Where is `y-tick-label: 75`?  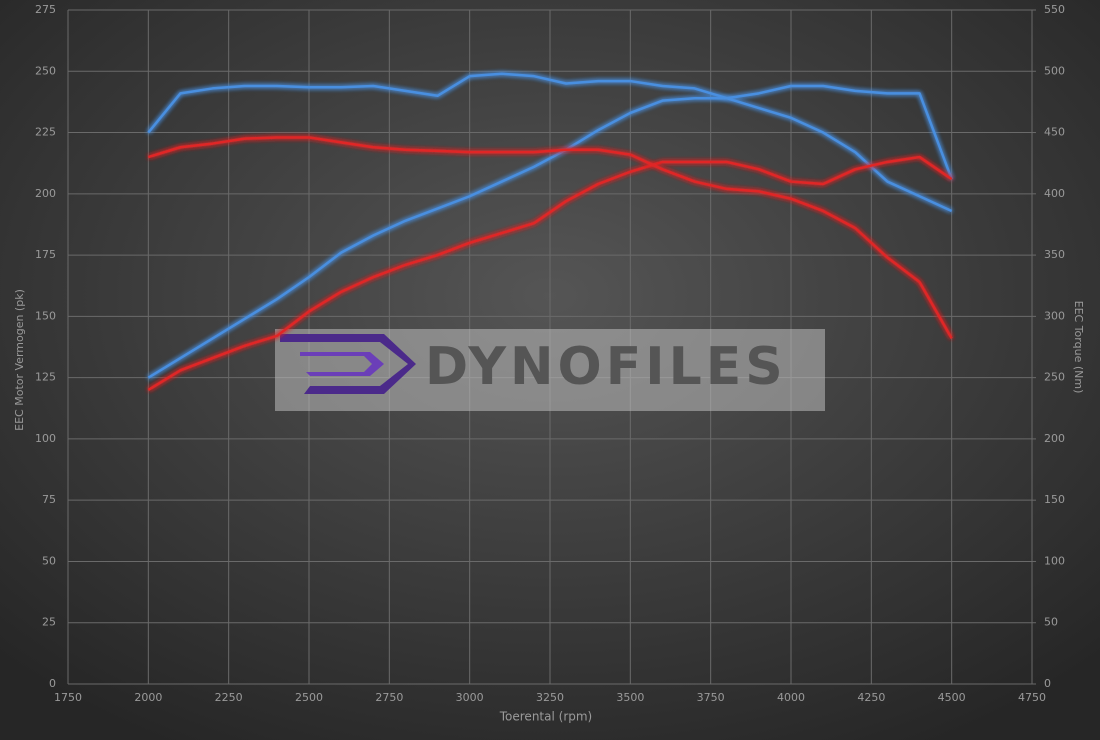
y-tick-label: 75 is located at coordinates (49, 499).